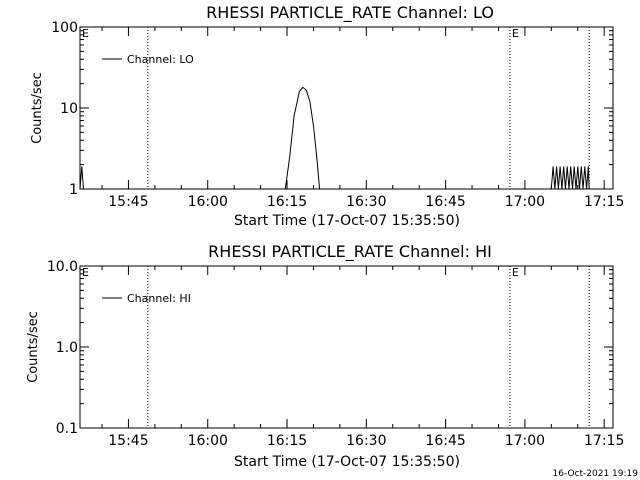  I want to click on footer-timestamp: 16-Oct-2021 19:19, so click(596, 474).